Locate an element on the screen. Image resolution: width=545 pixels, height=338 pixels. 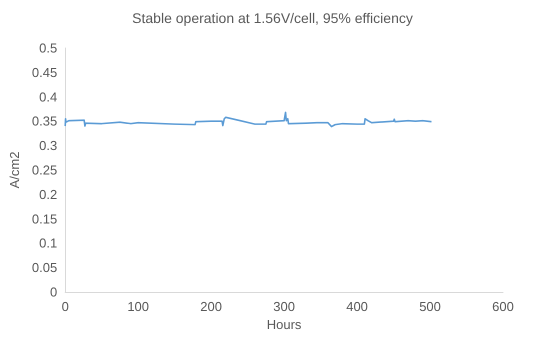
line-series is located at coordinates (248, 120).